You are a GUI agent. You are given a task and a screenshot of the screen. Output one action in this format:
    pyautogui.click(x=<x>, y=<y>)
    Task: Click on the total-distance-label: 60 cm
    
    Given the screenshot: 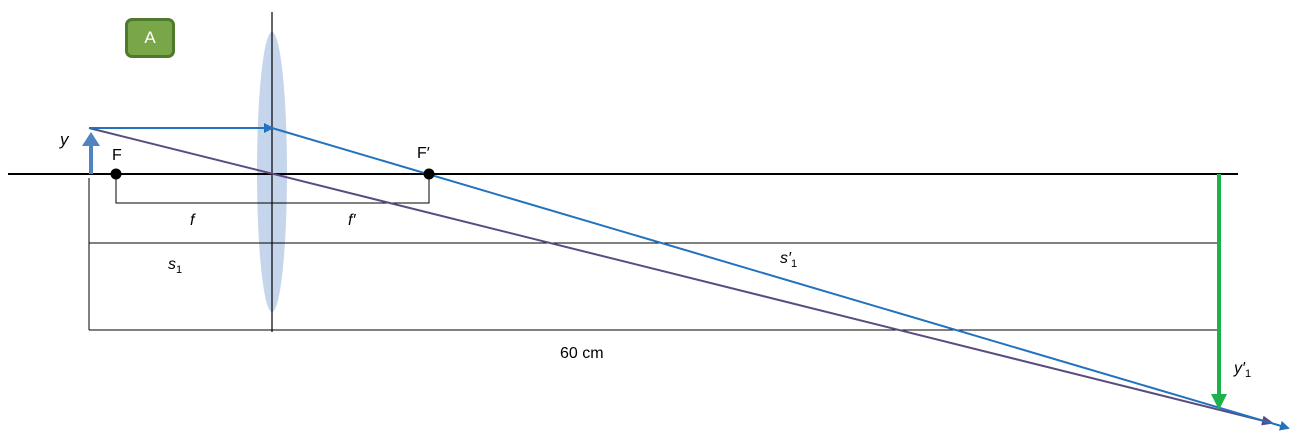 What is the action you would take?
    pyautogui.click(x=582, y=353)
    